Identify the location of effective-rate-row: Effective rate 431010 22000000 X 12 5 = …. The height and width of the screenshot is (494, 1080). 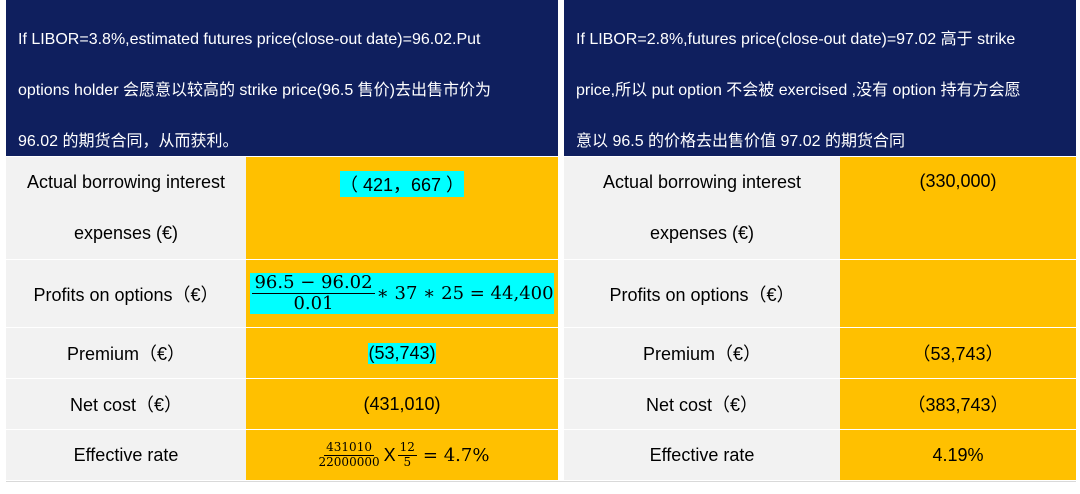
(282, 454).